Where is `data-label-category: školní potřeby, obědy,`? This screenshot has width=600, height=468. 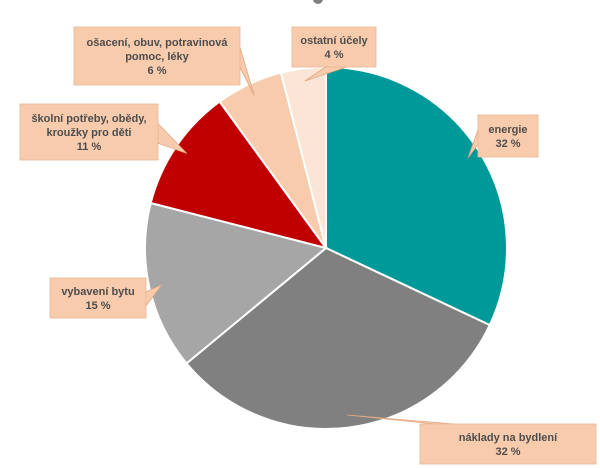
data-label-category: školní potřeby, obědy, is located at coordinates (88, 119).